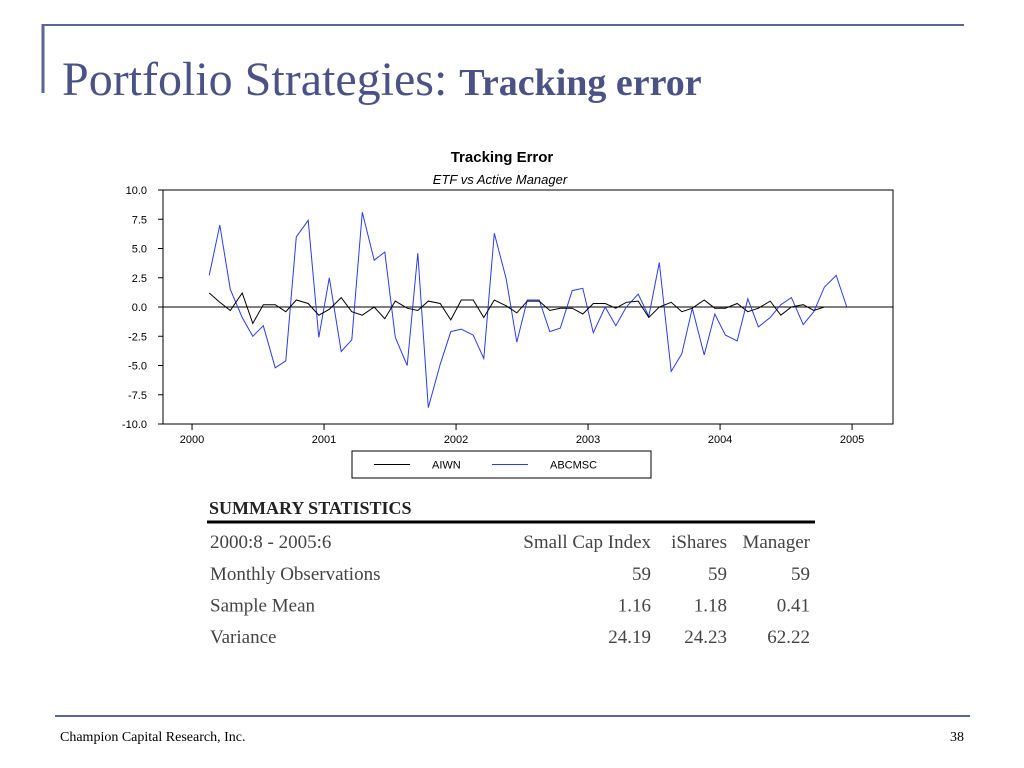 This screenshot has height=768, width=1024. Describe the element at coordinates (957, 737) in the screenshot. I see `page-number: 38` at that location.